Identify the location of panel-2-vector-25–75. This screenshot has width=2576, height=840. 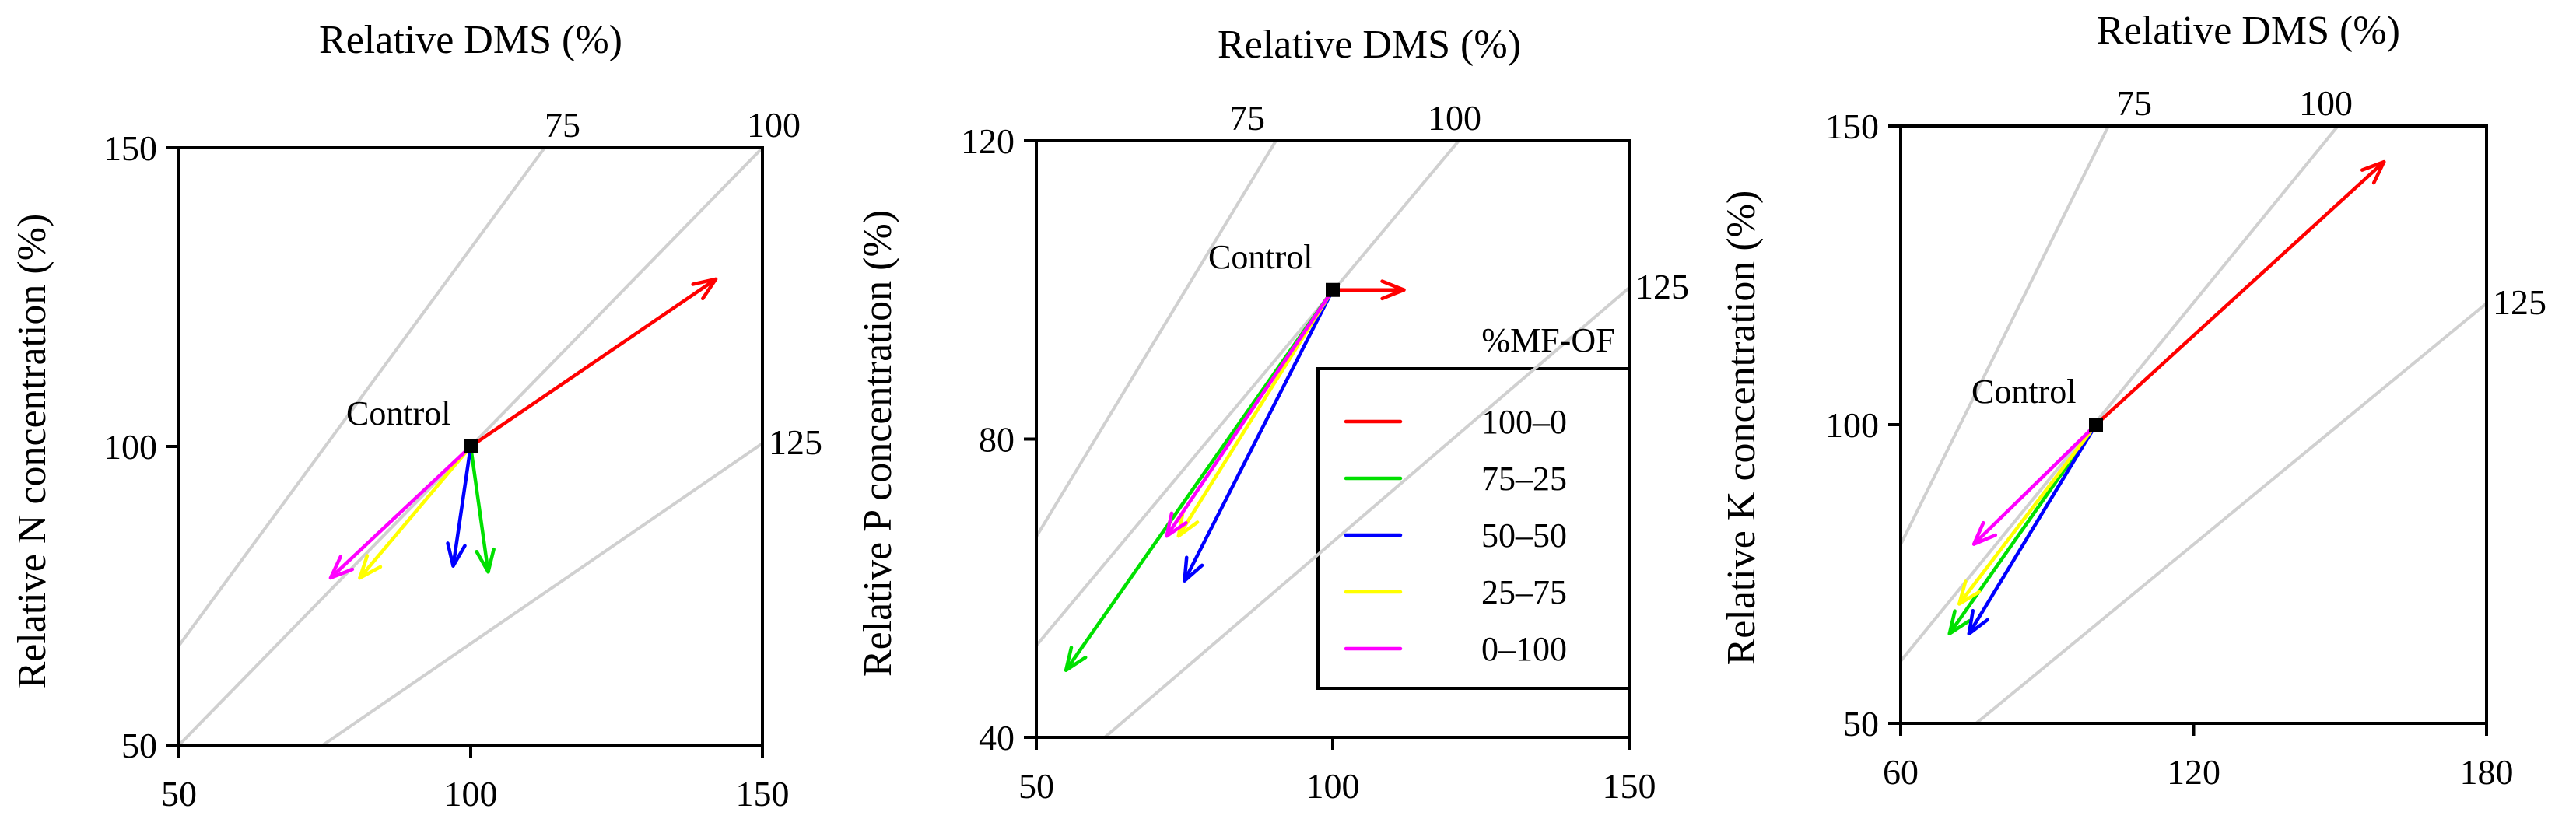
(2028, 514).